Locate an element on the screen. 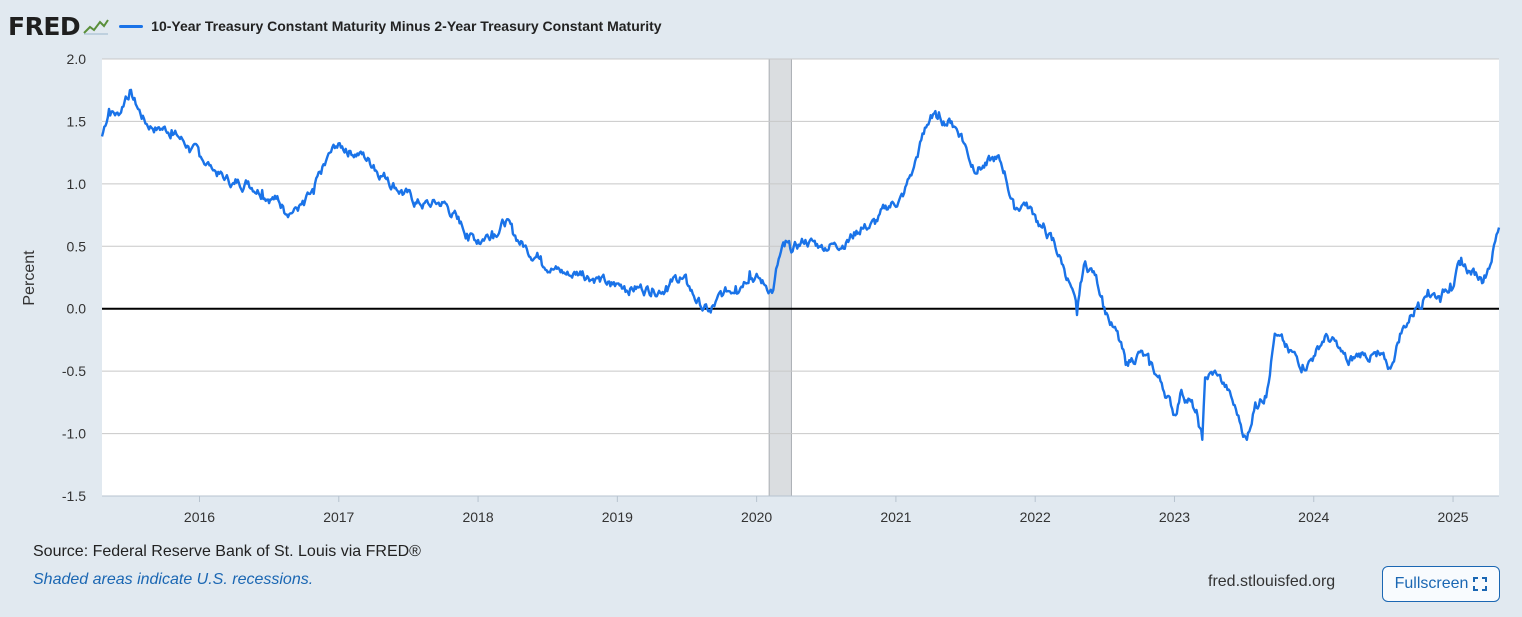 The width and height of the screenshot is (1522, 617). x-tick-label: 2023 is located at coordinates (1174, 517).